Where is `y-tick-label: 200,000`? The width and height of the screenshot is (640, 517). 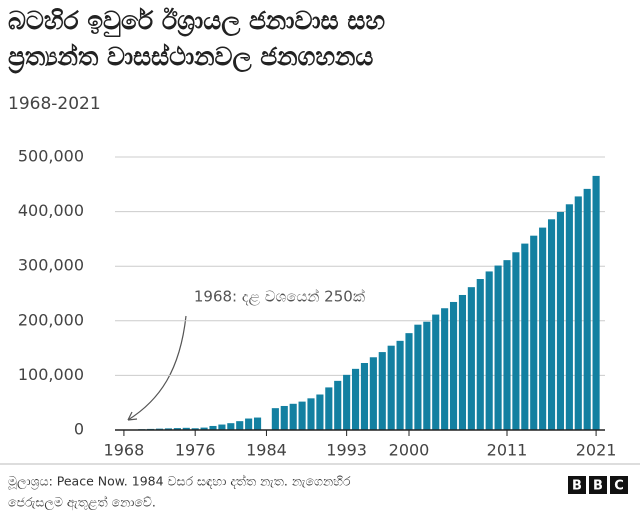 y-tick-label: 200,000 is located at coordinates (51, 319).